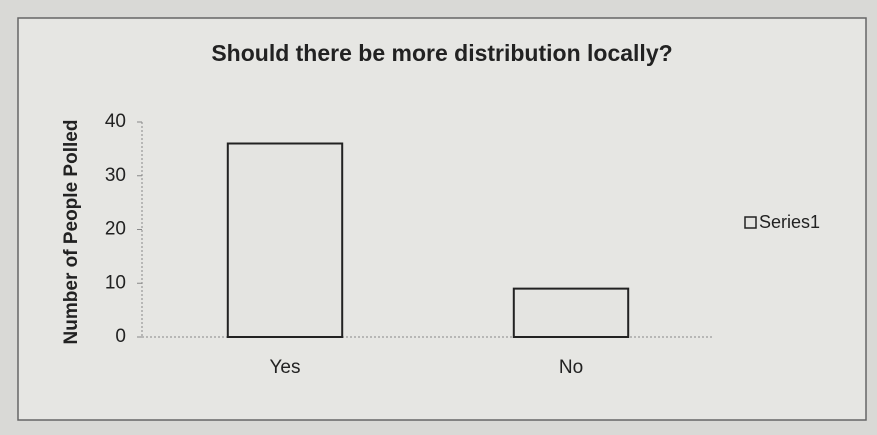 The height and width of the screenshot is (435, 877). What do you see at coordinates (71, 232) in the screenshot?
I see `y-axis-label: Number of People Polled` at bounding box center [71, 232].